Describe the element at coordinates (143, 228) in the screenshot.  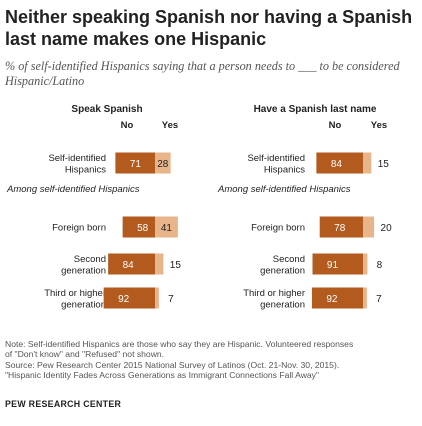
I see `value-label-no: 58` at that location.